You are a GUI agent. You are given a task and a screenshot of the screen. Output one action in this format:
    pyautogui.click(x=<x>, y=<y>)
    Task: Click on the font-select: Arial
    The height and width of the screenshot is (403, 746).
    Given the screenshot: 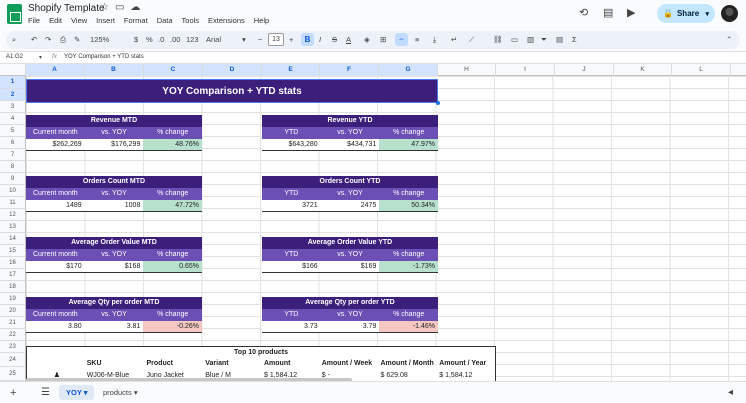 What is the action you would take?
    pyautogui.click(x=214, y=39)
    